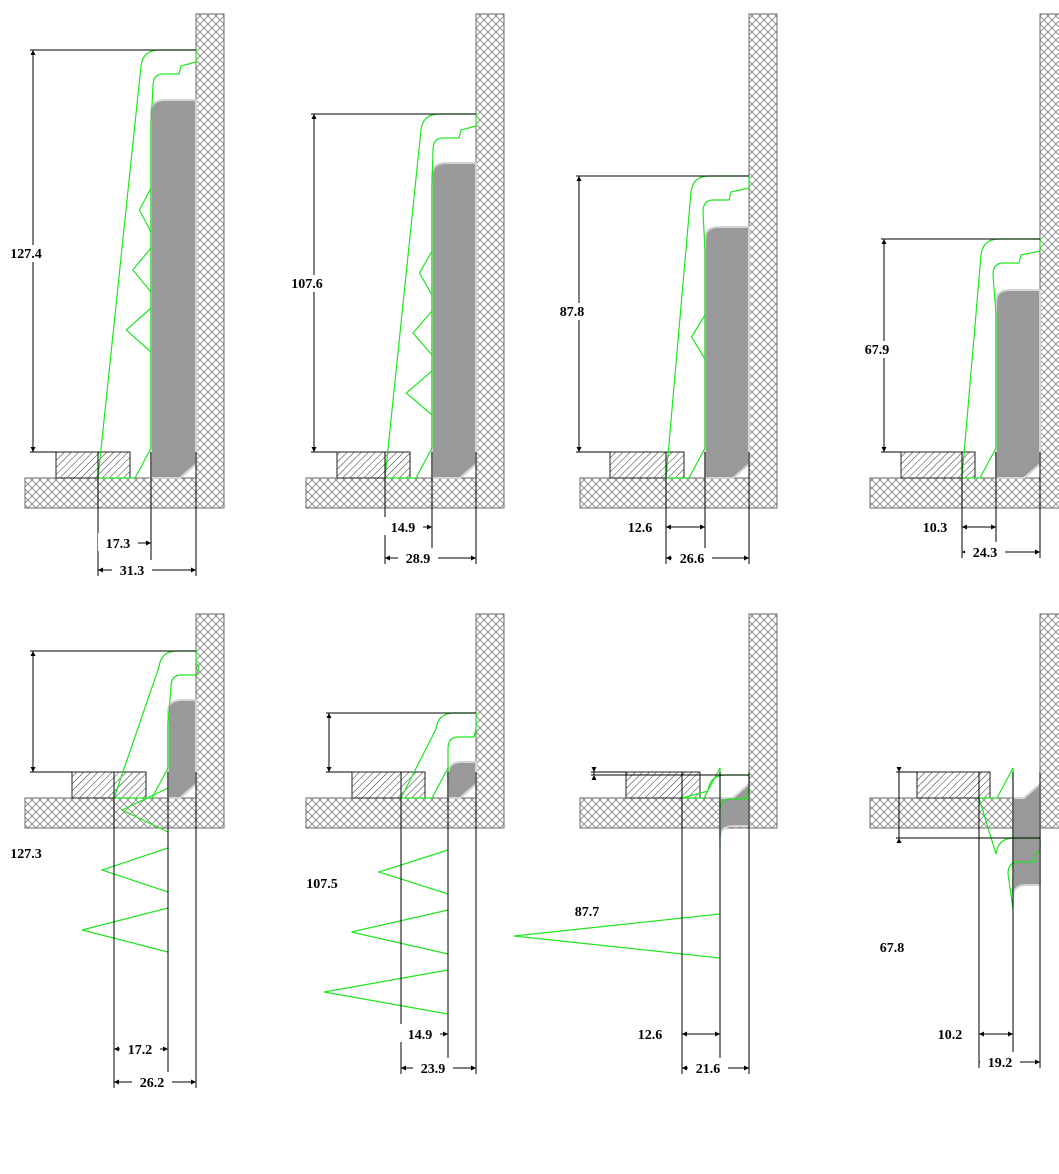 The height and width of the screenshot is (1174, 1059). What do you see at coordinates (985, 553) in the screenshot?
I see `outer-width-label: 24.3` at bounding box center [985, 553].